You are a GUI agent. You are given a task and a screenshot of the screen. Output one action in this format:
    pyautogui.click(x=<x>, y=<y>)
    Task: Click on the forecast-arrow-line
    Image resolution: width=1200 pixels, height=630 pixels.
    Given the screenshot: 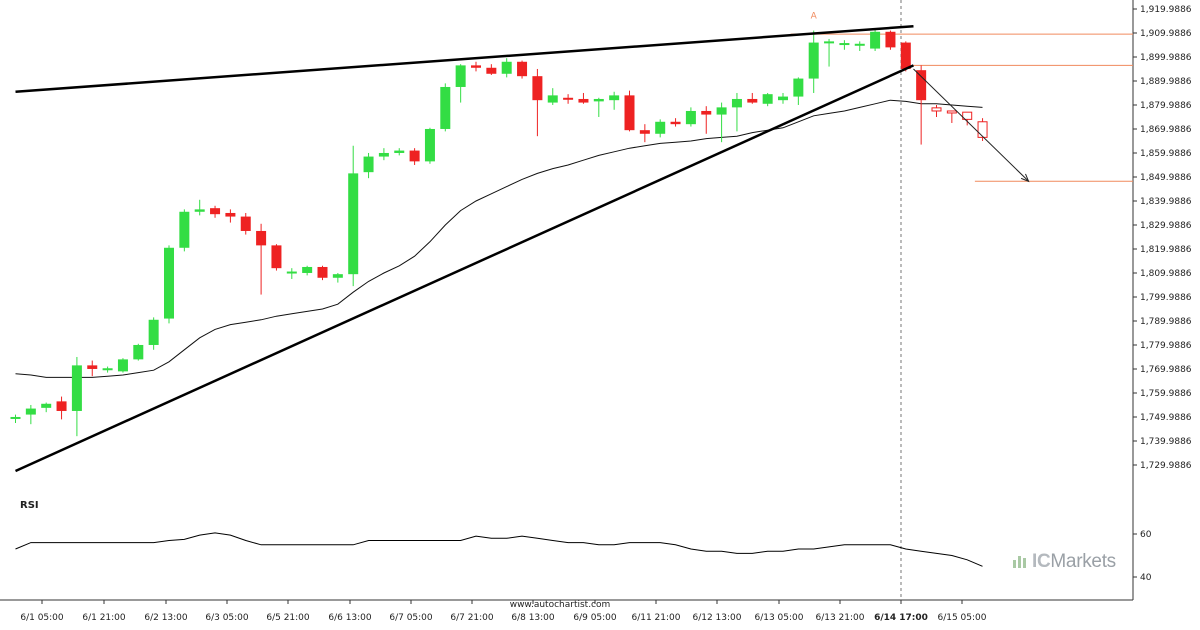 What is the action you would take?
    pyautogui.click(x=971, y=125)
    